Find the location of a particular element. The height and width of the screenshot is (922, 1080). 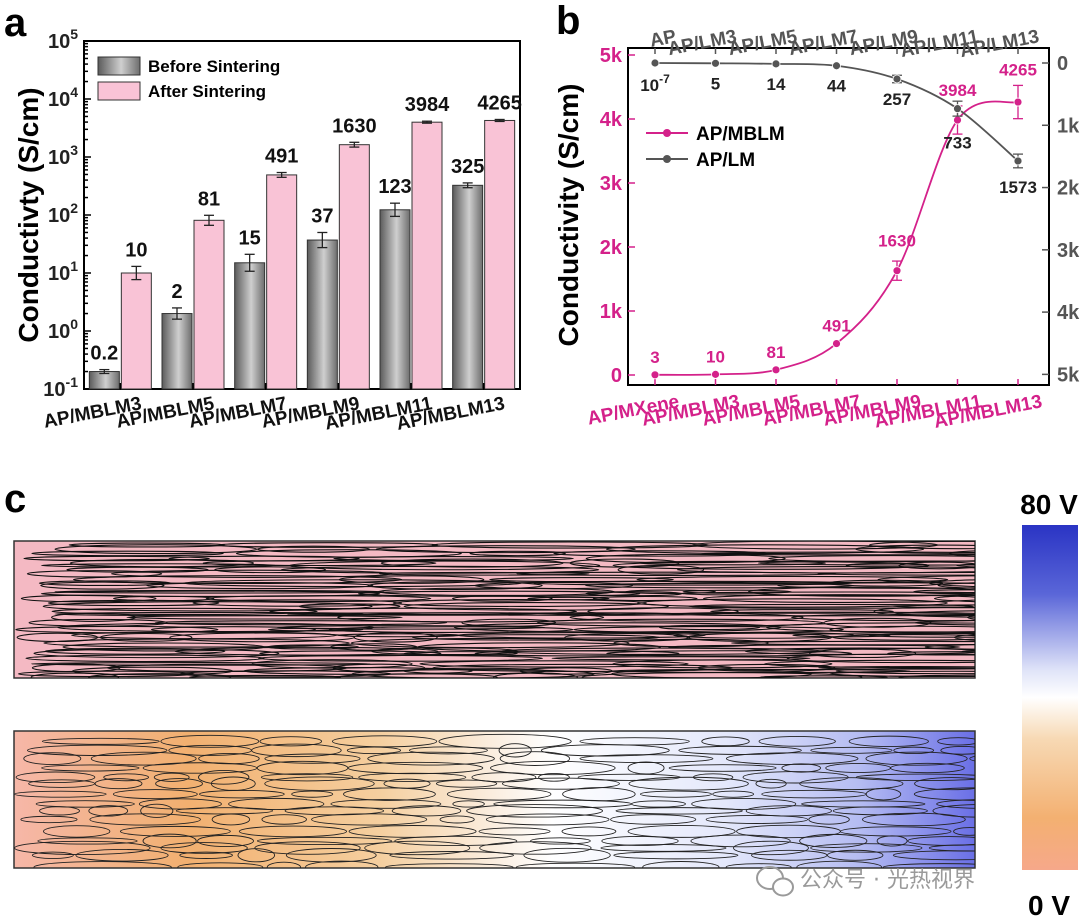

data-label: 10 is located at coordinates (136, 250).